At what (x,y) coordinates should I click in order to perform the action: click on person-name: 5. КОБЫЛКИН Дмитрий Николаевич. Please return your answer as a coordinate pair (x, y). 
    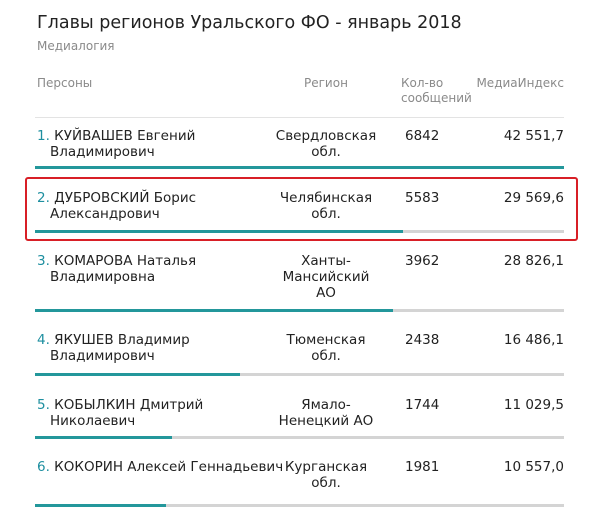
    Looking at the image, I should click on (120, 413).